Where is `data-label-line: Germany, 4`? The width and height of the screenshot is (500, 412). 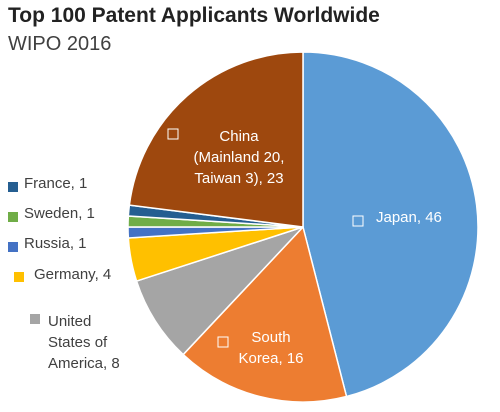 data-label-line: Germany, 4 is located at coordinates (72, 274).